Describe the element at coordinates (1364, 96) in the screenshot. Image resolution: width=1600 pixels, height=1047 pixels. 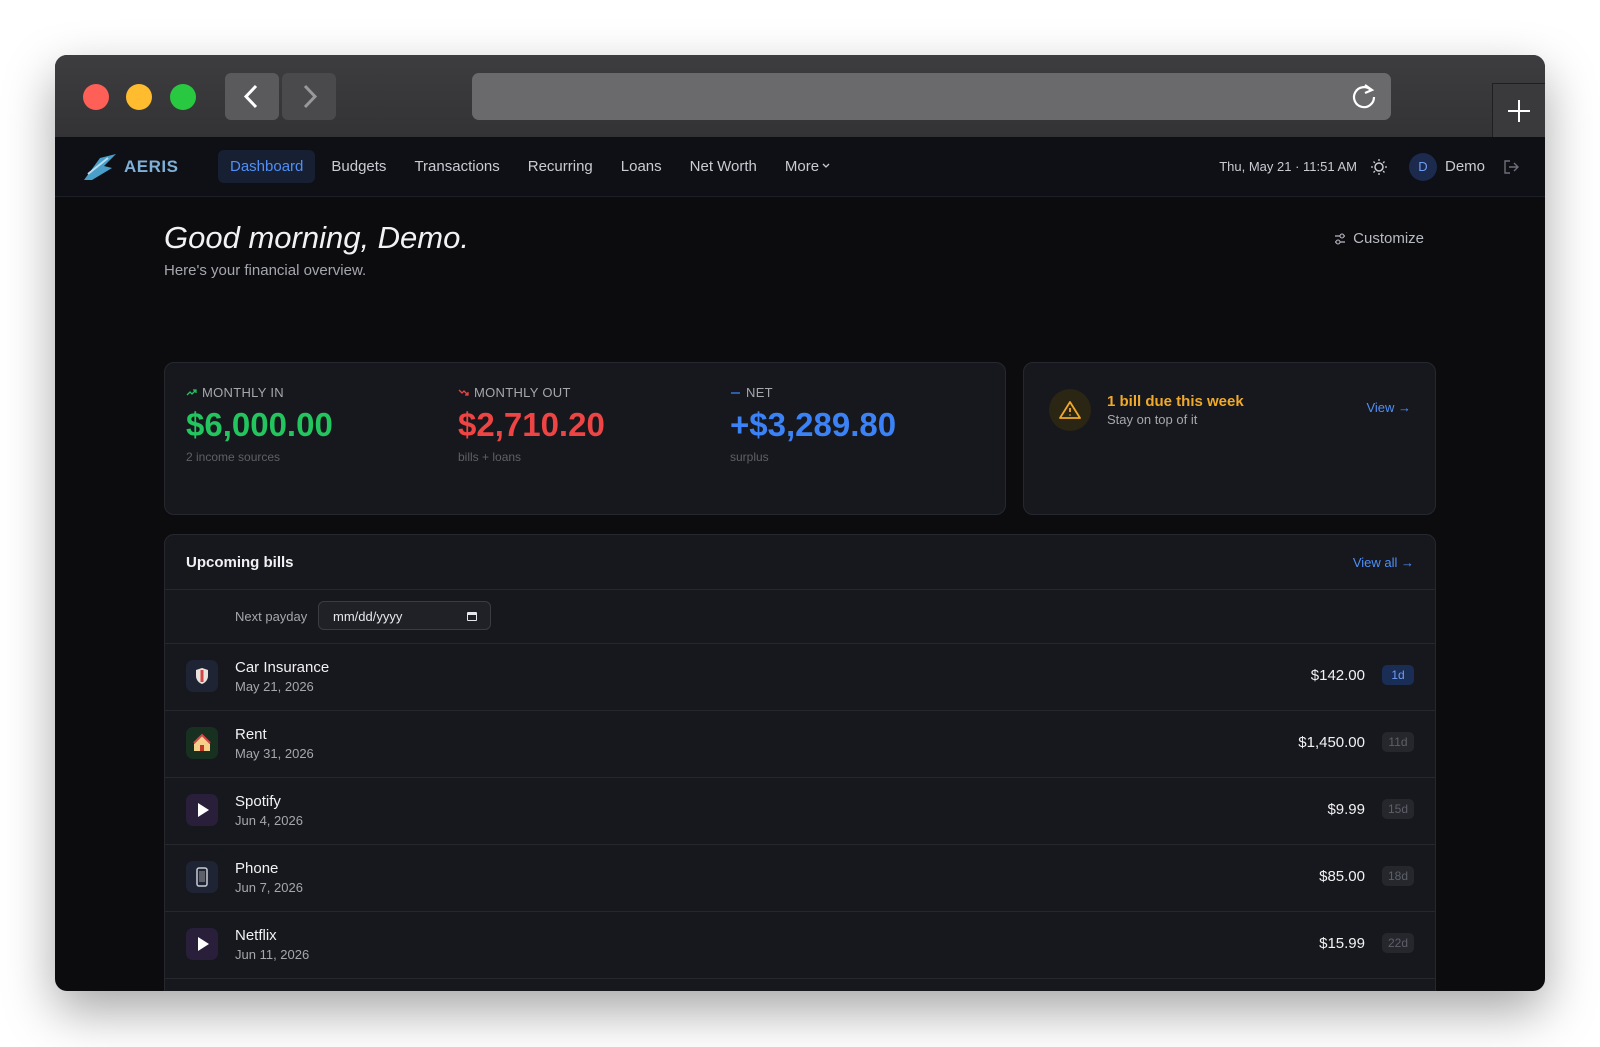
I see `reload-icon` at that location.